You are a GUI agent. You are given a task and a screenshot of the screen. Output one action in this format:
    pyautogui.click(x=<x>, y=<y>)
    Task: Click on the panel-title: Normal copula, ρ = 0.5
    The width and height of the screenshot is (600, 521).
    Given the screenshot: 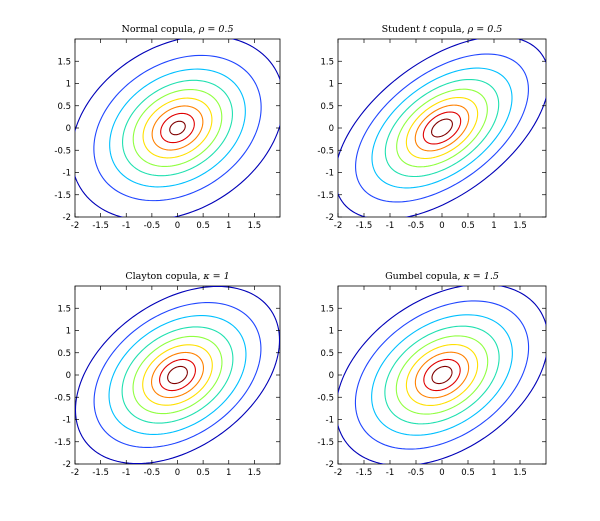 What is the action you would take?
    pyautogui.click(x=178, y=29)
    